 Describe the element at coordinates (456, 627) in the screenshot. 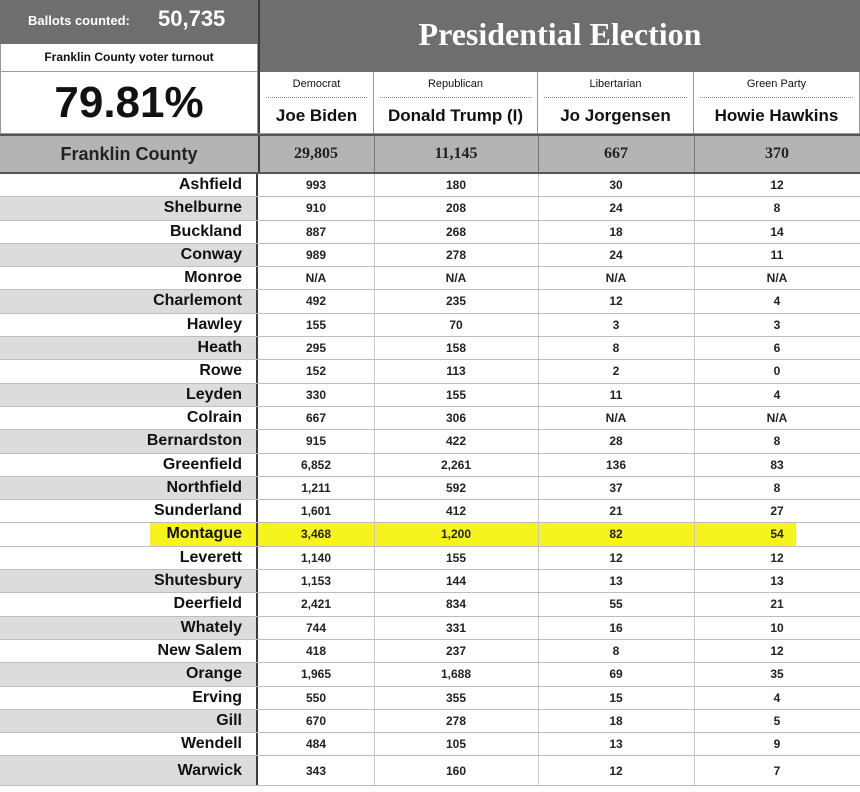

I see `vote-cell-trump: 331` at that location.